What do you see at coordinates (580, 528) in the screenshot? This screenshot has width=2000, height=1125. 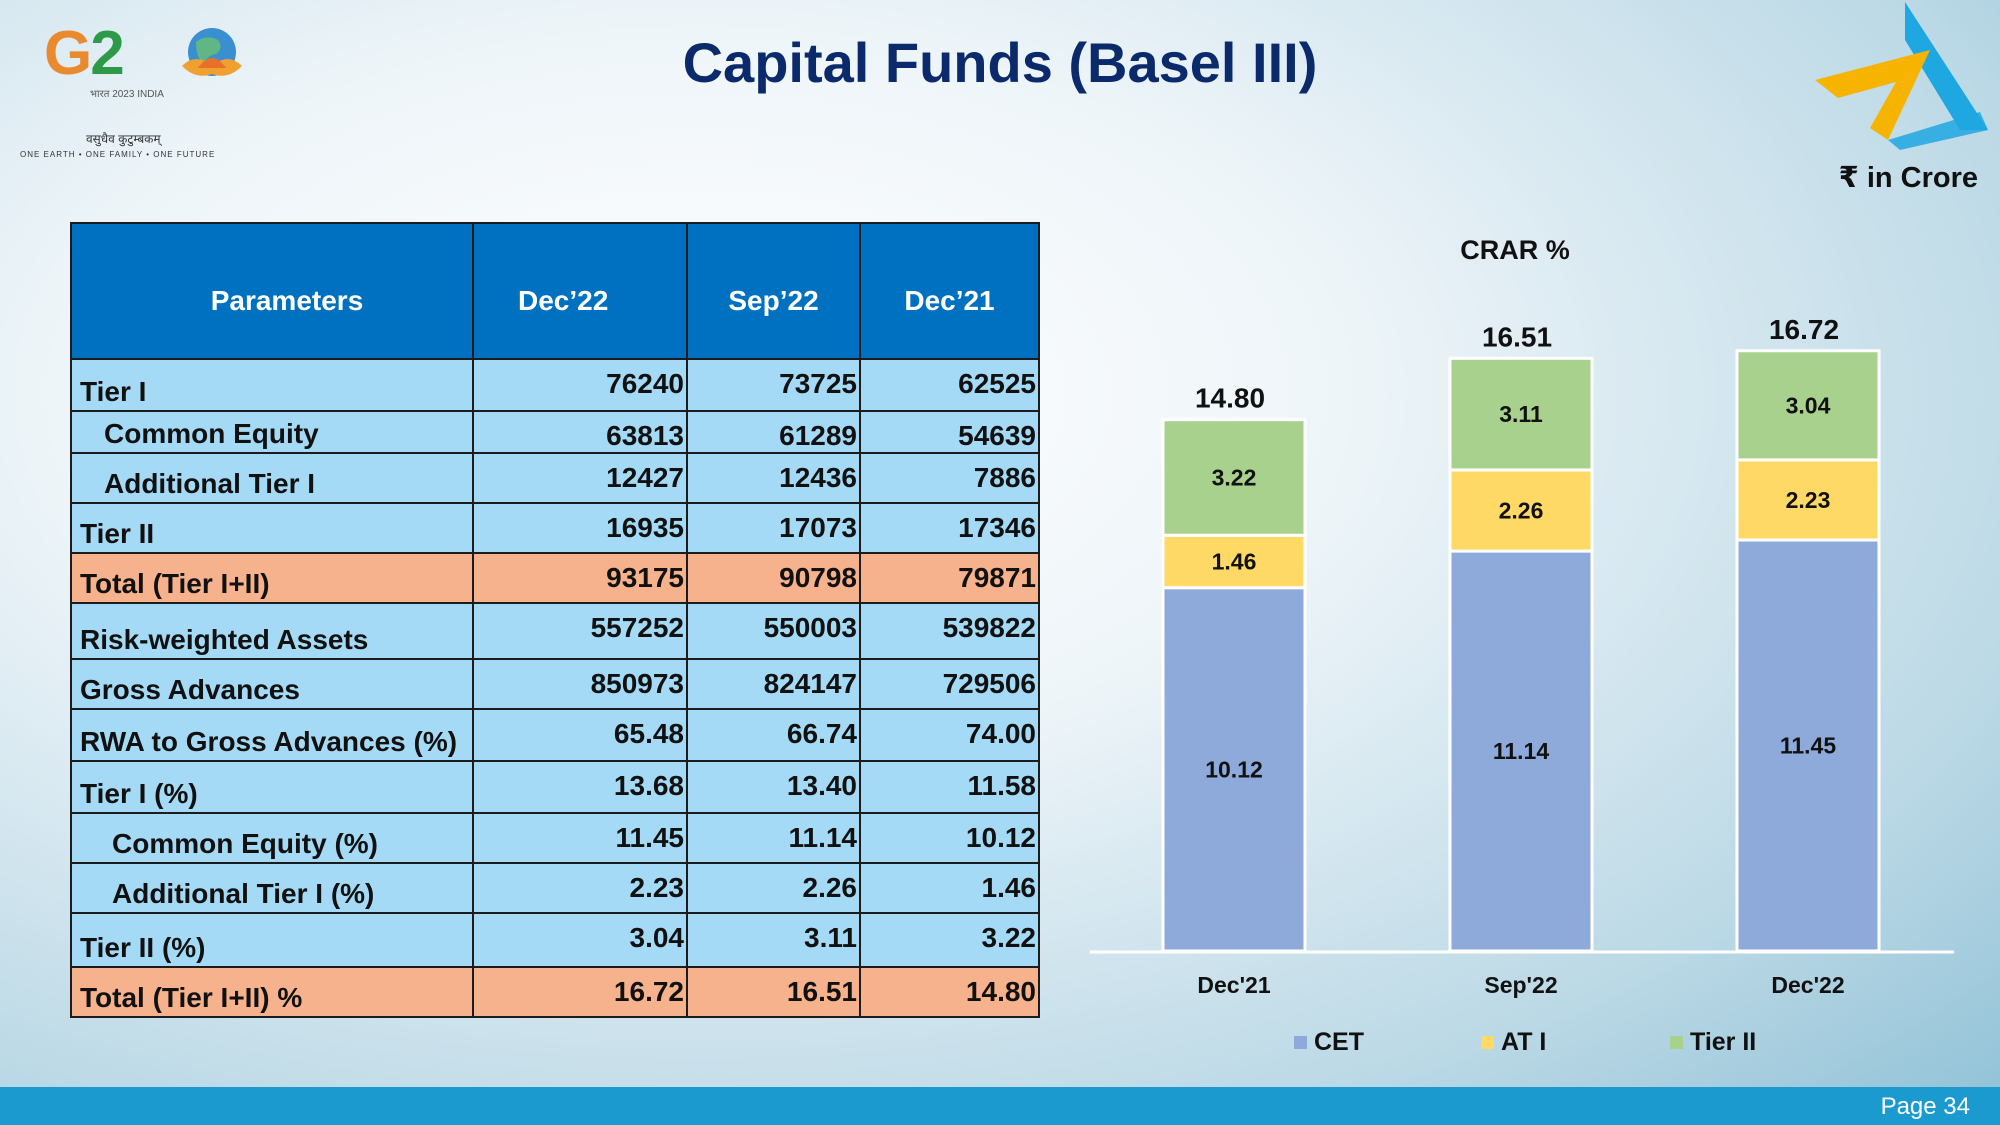 I see `row-value: 16935` at bounding box center [580, 528].